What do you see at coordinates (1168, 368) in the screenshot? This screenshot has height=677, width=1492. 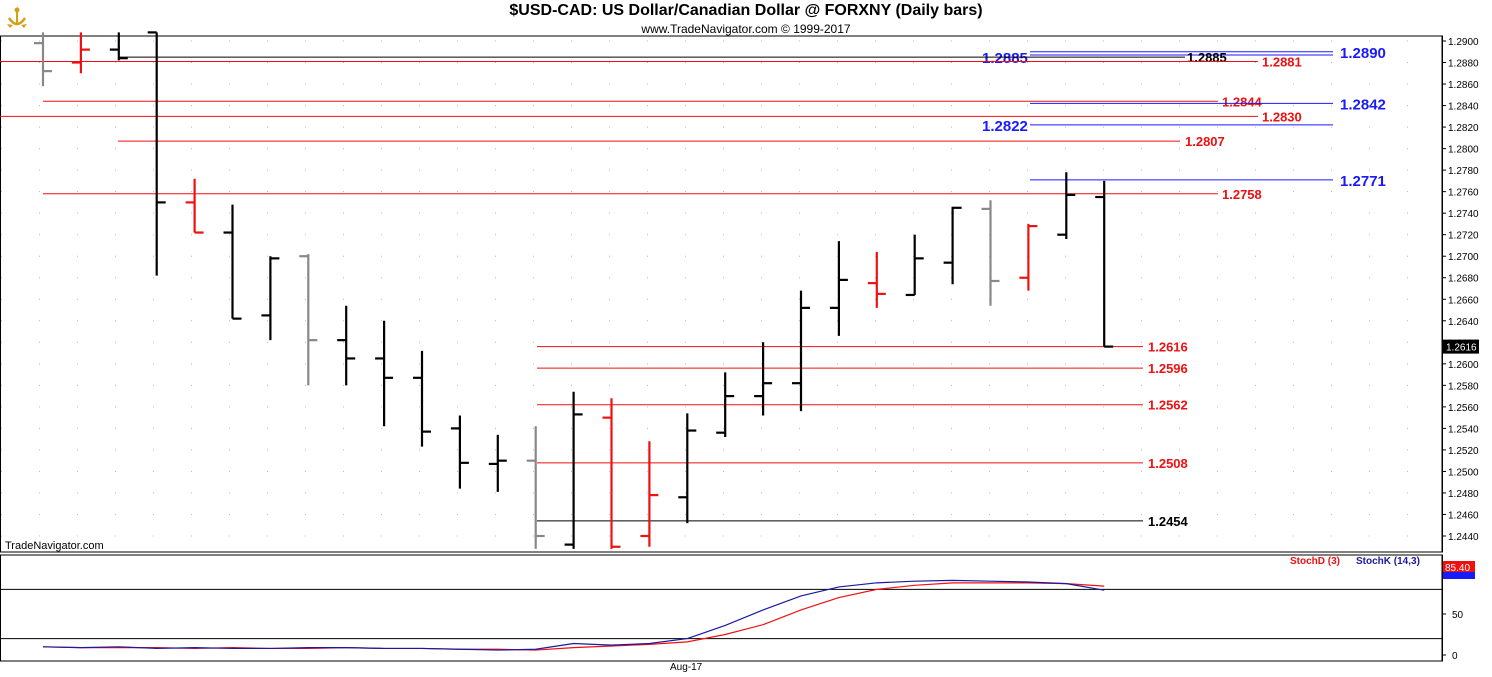 I see `level-label: 1.2596` at bounding box center [1168, 368].